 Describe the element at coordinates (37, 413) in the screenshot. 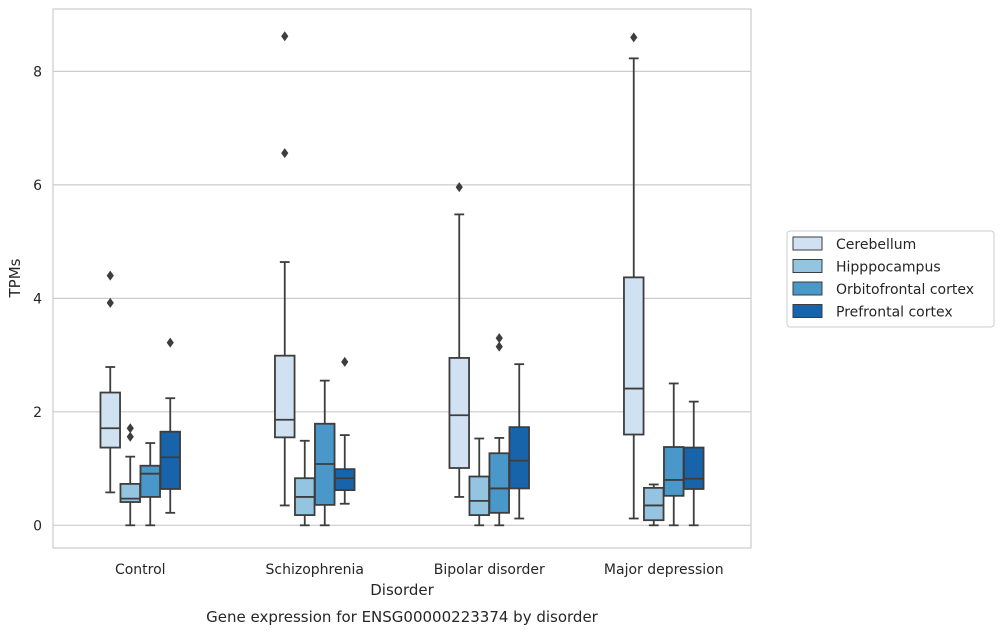

I see `y-tick-label: 2` at that location.